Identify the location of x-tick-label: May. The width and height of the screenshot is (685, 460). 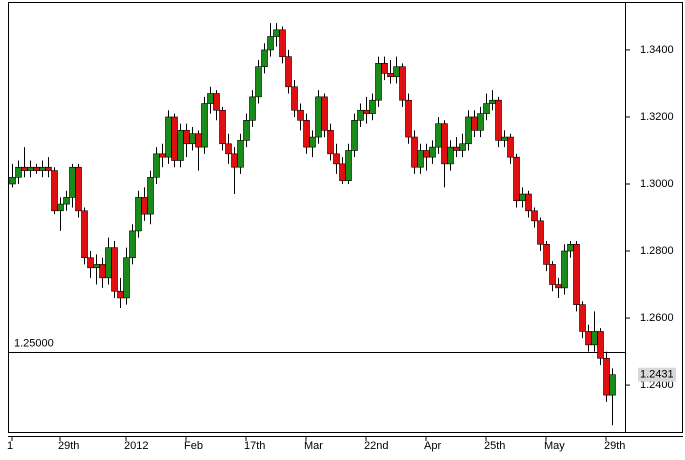
(554, 446).